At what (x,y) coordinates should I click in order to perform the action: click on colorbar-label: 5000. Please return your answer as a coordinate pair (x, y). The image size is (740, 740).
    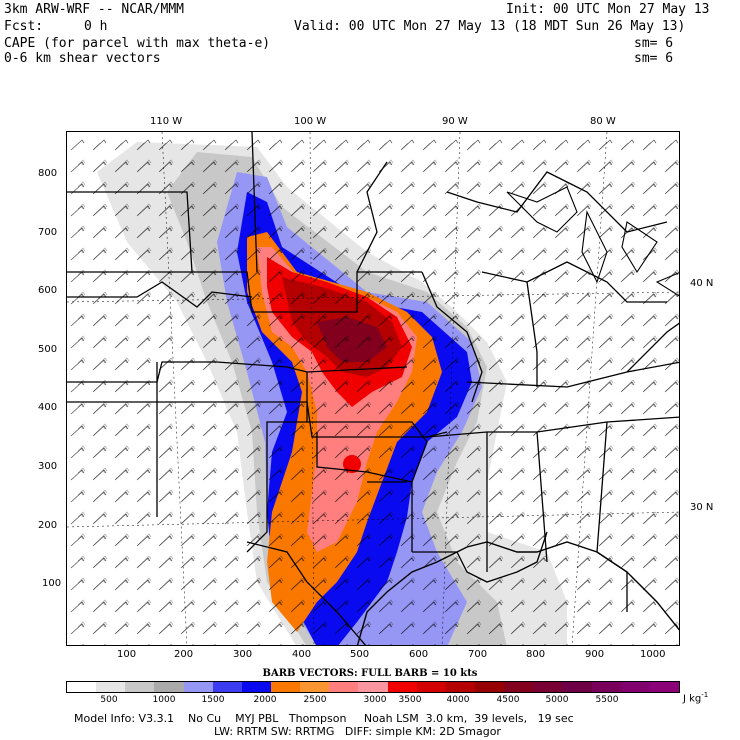
    Looking at the image, I should click on (557, 700).